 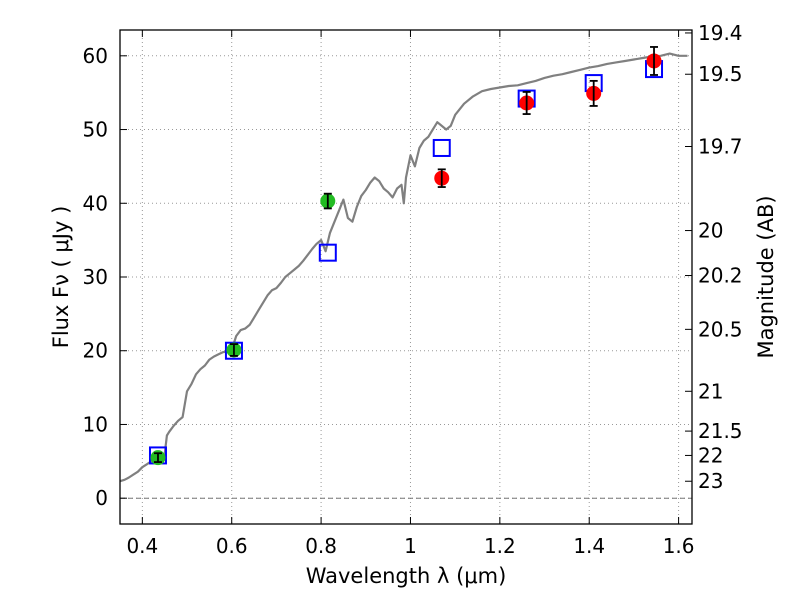 I want to click on magnitude-tick-label: 19.5, so click(x=720, y=74).